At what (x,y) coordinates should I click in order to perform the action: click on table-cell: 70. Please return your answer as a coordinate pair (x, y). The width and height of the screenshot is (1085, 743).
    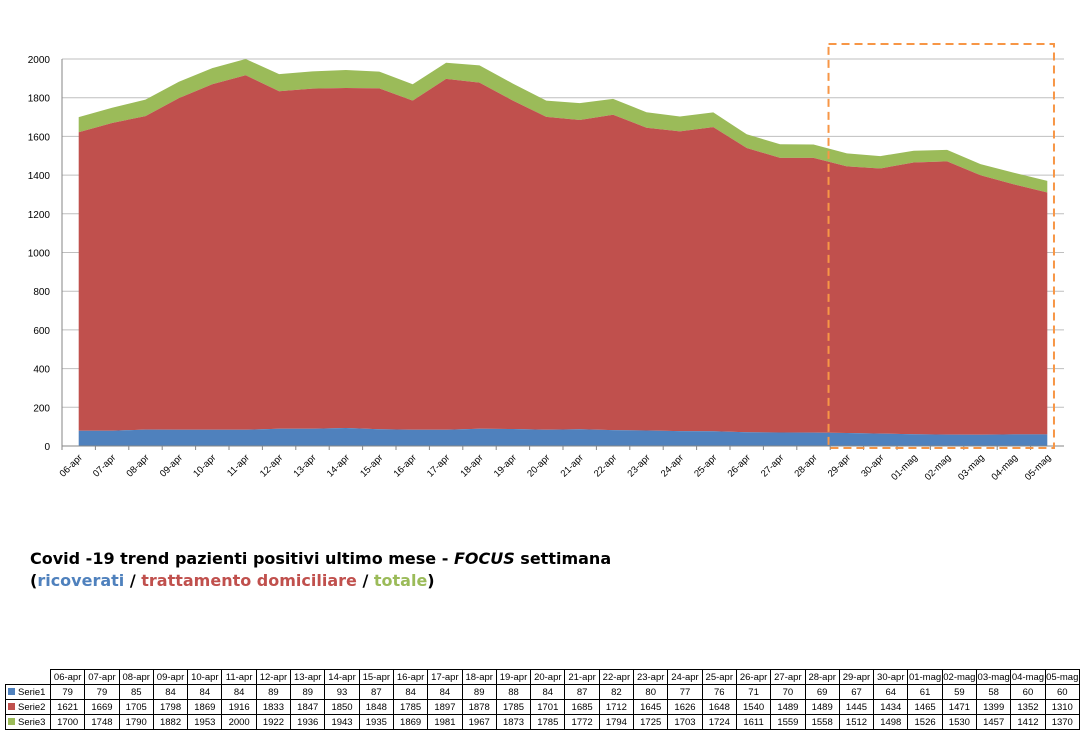
    Looking at the image, I should click on (788, 692).